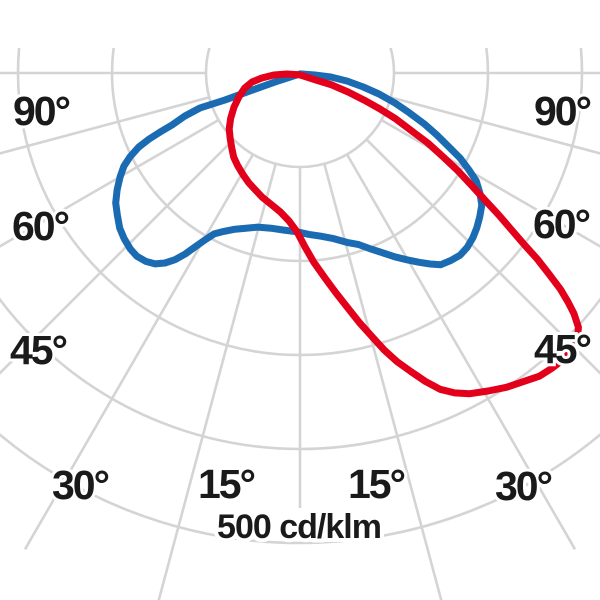 The image size is (600, 600). I want to click on angle-label-right-30: 30°, so click(523, 486).